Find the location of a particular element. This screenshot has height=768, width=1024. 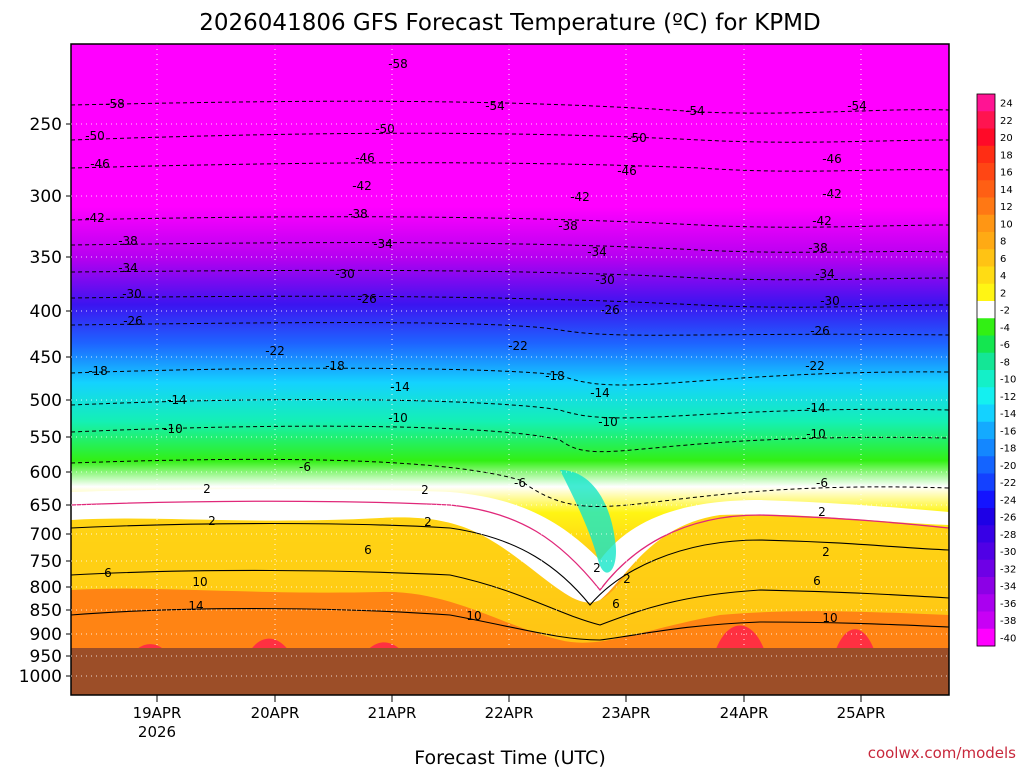

credit-link: coolwx.com/models is located at coordinates (942, 753).